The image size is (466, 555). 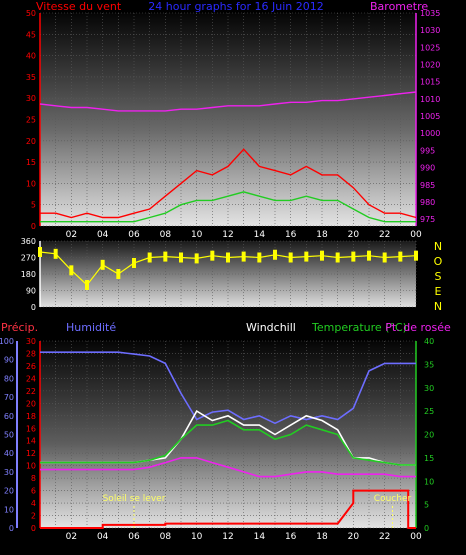 What do you see at coordinates (228, 467) in the screenshot?
I see `series-dewpoint` at bounding box center [228, 467].